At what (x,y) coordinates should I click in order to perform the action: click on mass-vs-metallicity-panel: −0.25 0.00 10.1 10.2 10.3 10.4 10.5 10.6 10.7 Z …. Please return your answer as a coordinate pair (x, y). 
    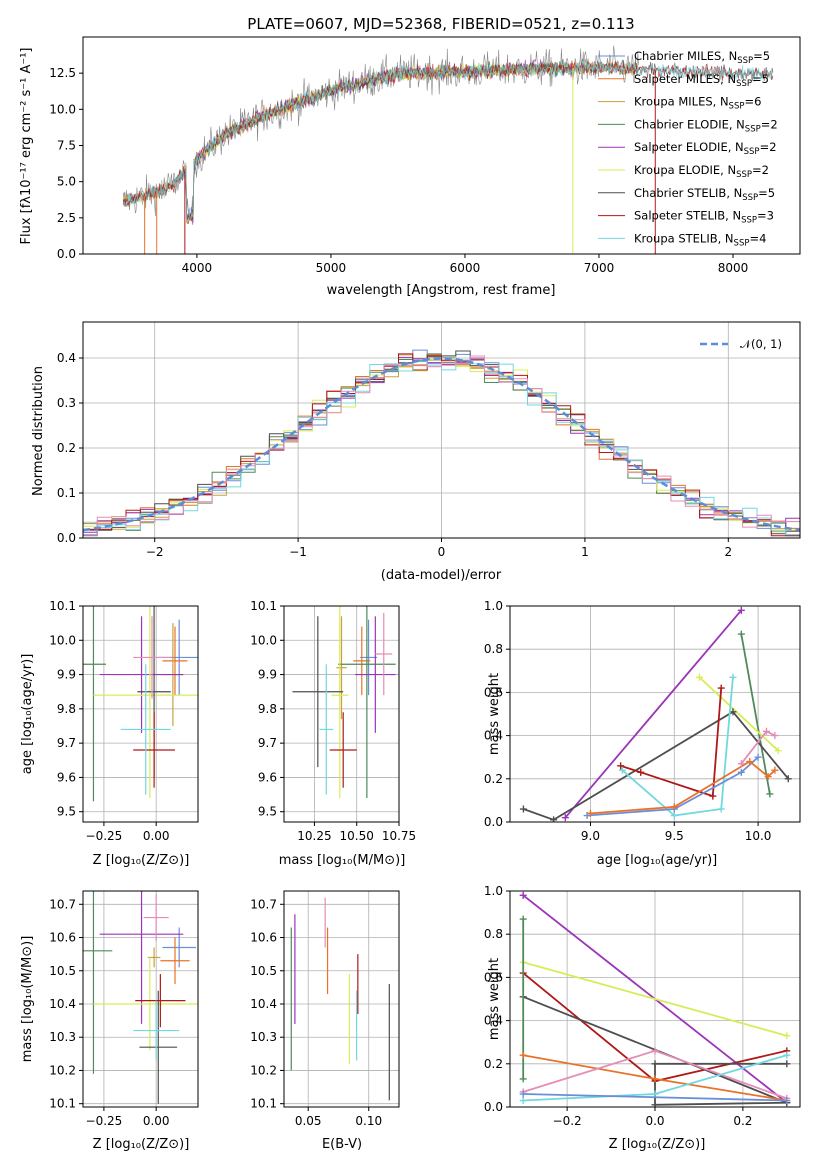
    Looking at the image, I should click on (109, 1021).